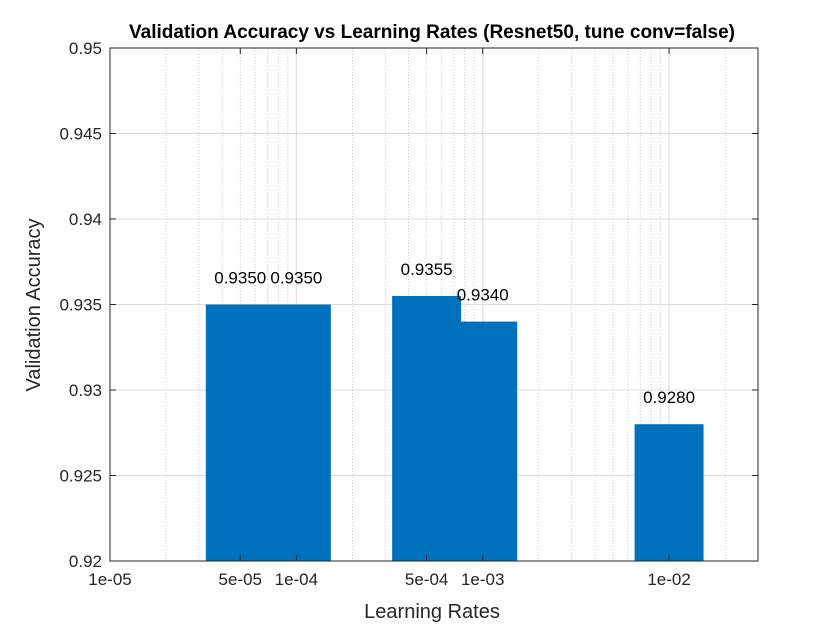 The height and width of the screenshot is (630, 840). I want to click on y-tick-label: 0.95, so click(85, 48).